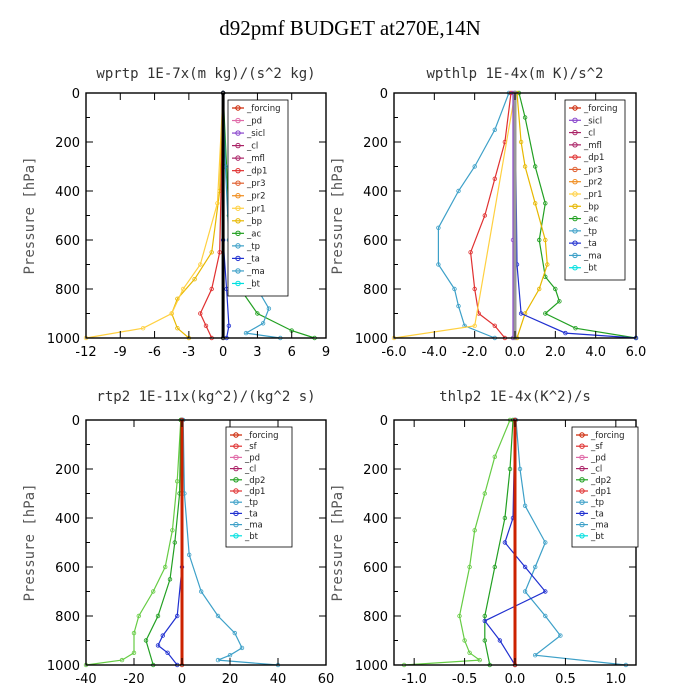 This screenshot has height=700, width=700. I want to click on x-tick-label: 6.0, so click(636, 352).